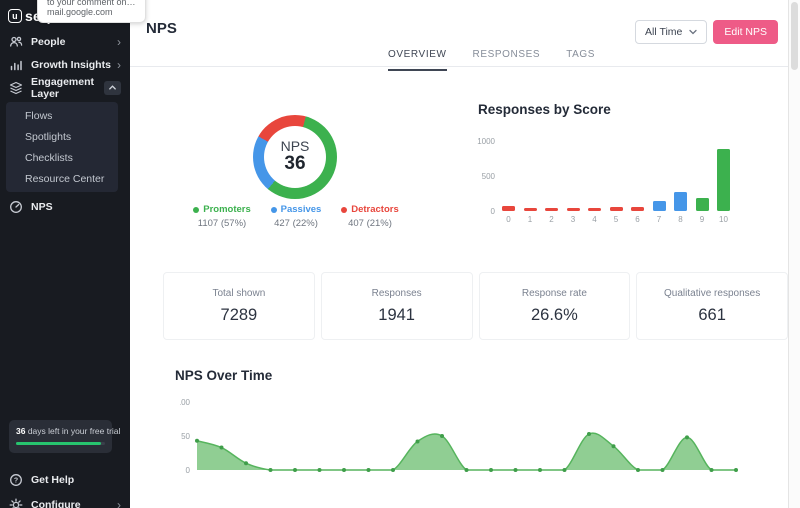  I want to click on svg-text: 0, so click(188, 470).